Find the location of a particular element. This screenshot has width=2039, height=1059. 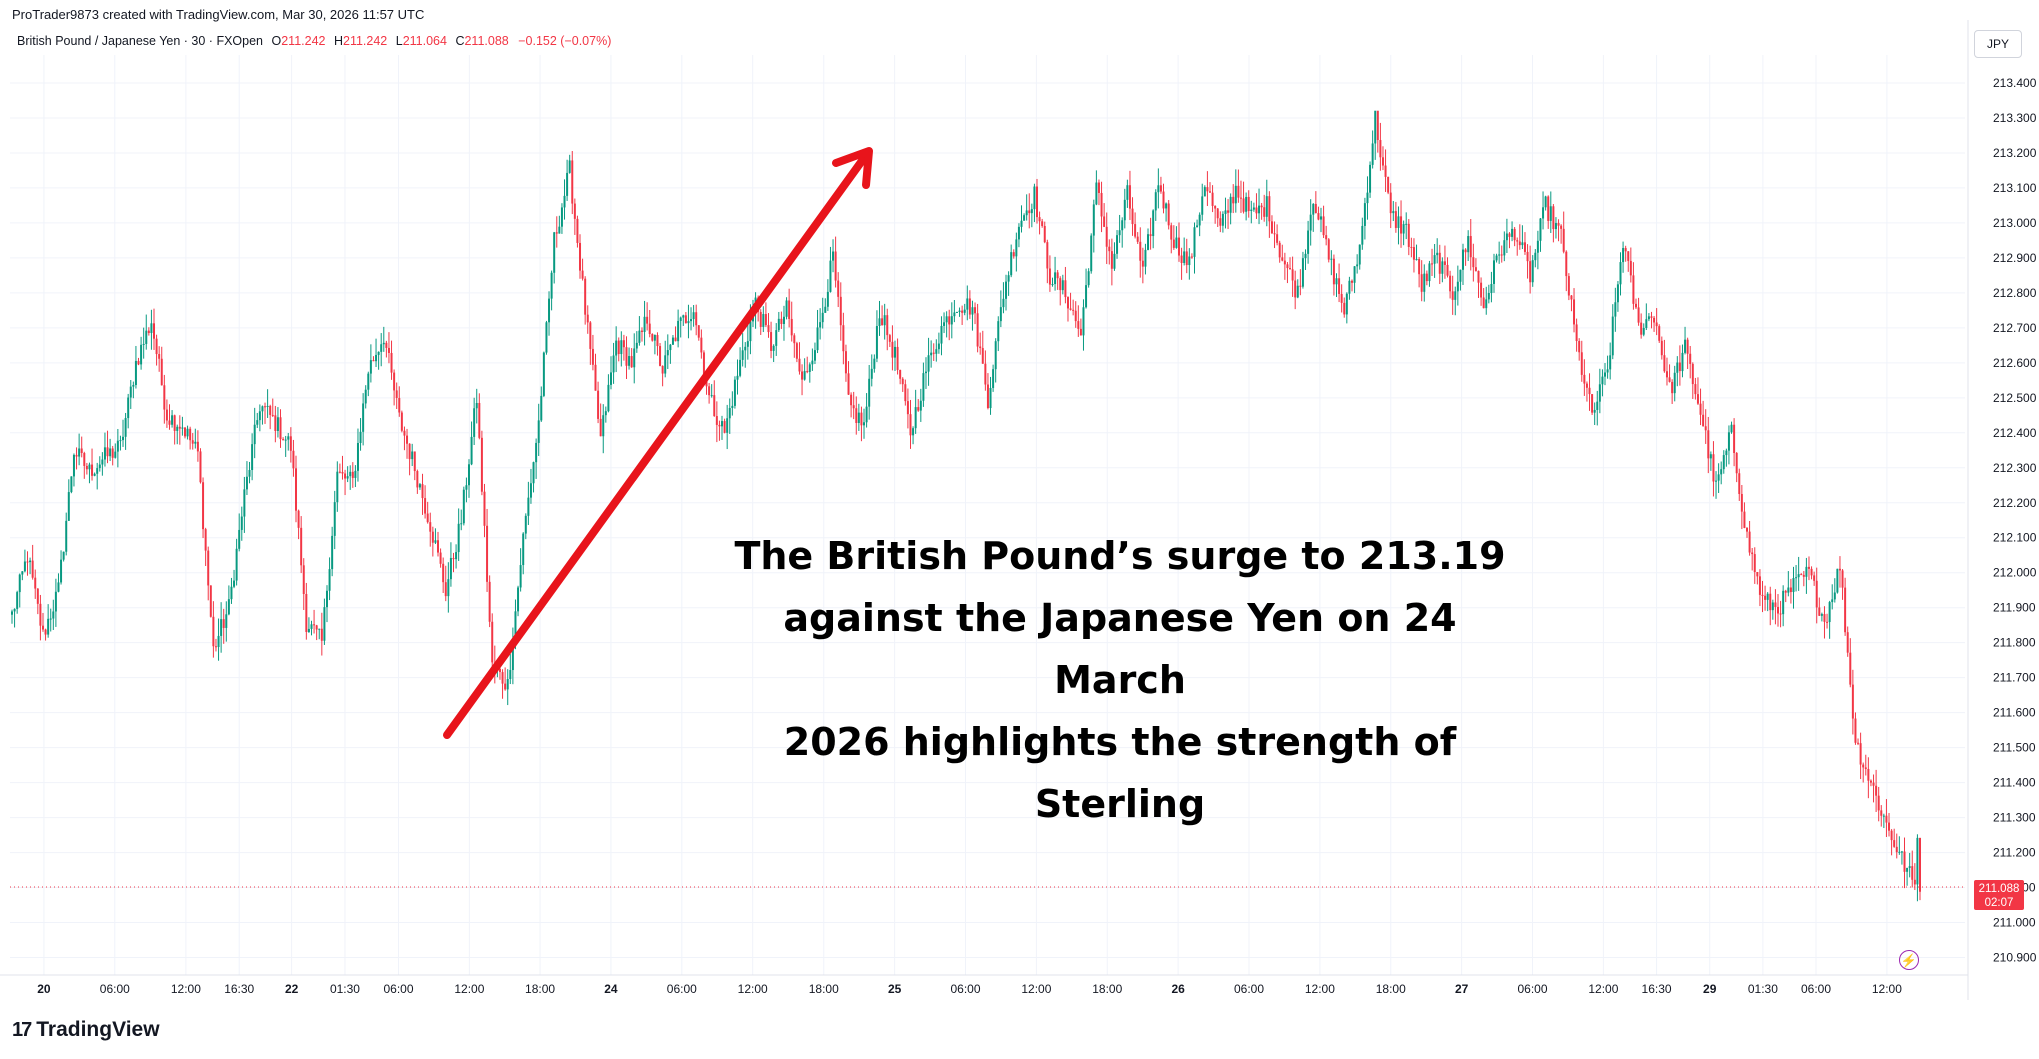

annotation-line-3: 2026 highlights the strength of Sterling is located at coordinates (1120, 773).